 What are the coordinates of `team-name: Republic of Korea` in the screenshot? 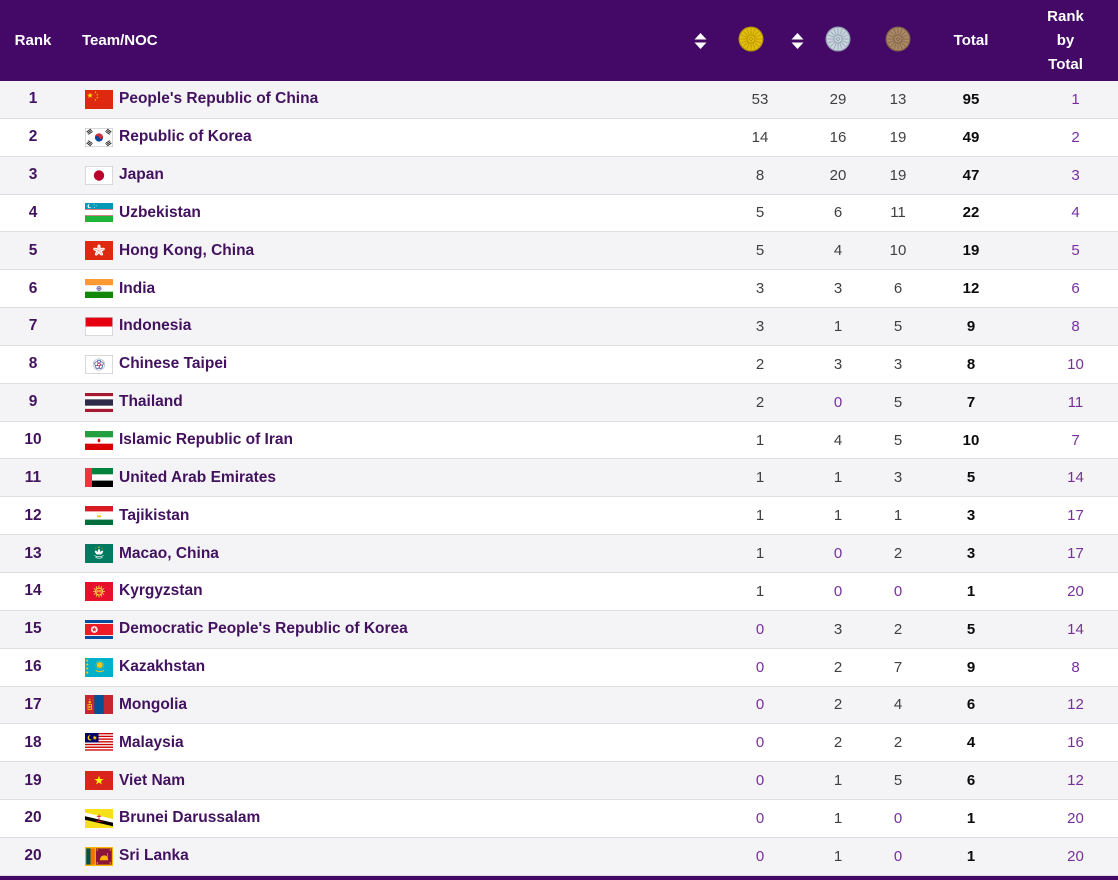 It's located at (185, 137).